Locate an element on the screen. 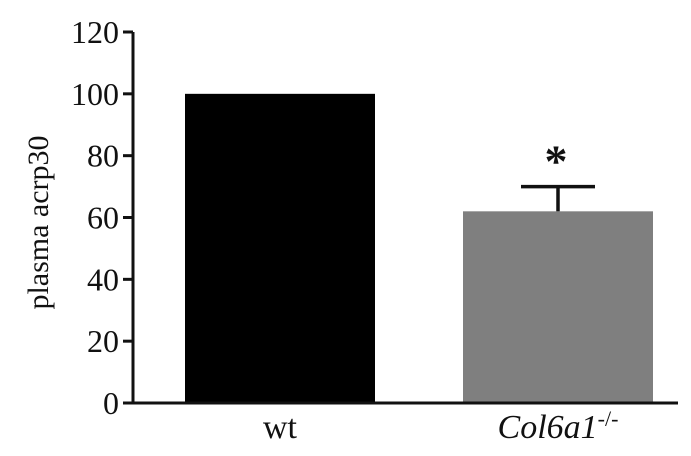  x-tick-label: wt is located at coordinates (280, 427).